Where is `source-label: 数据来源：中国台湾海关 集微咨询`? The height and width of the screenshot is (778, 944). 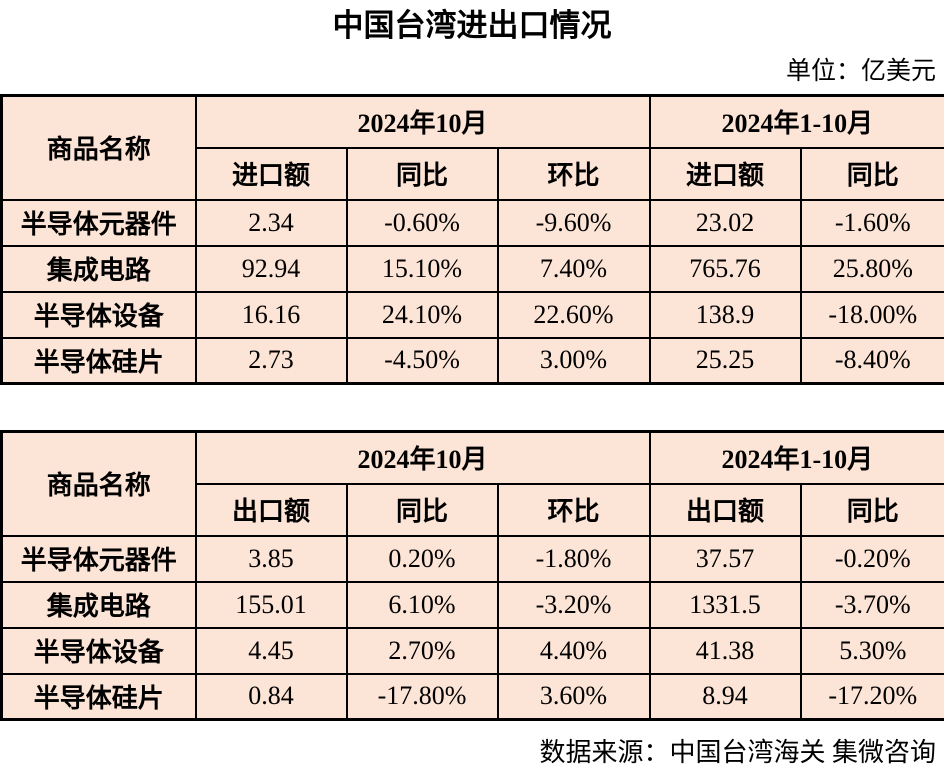 source-label: 数据来源：中国台湾海关 集微咨询 is located at coordinates (472, 753).